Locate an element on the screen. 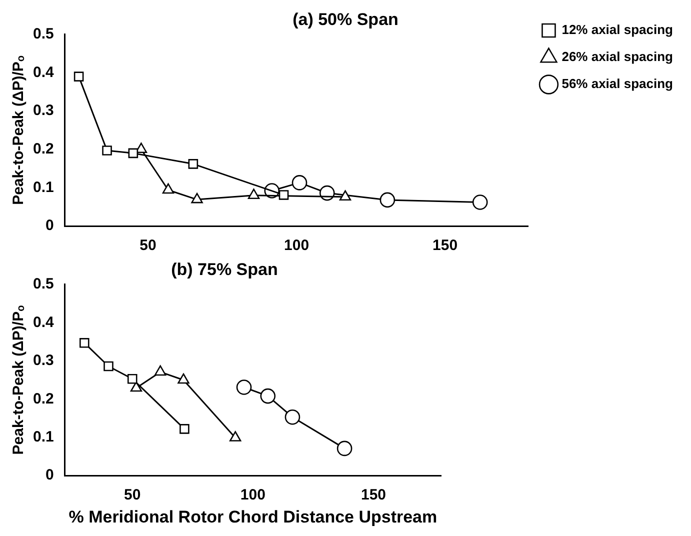 This screenshot has height=536, width=691. legend-label: 12% axial spacing is located at coordinates (618, 30).